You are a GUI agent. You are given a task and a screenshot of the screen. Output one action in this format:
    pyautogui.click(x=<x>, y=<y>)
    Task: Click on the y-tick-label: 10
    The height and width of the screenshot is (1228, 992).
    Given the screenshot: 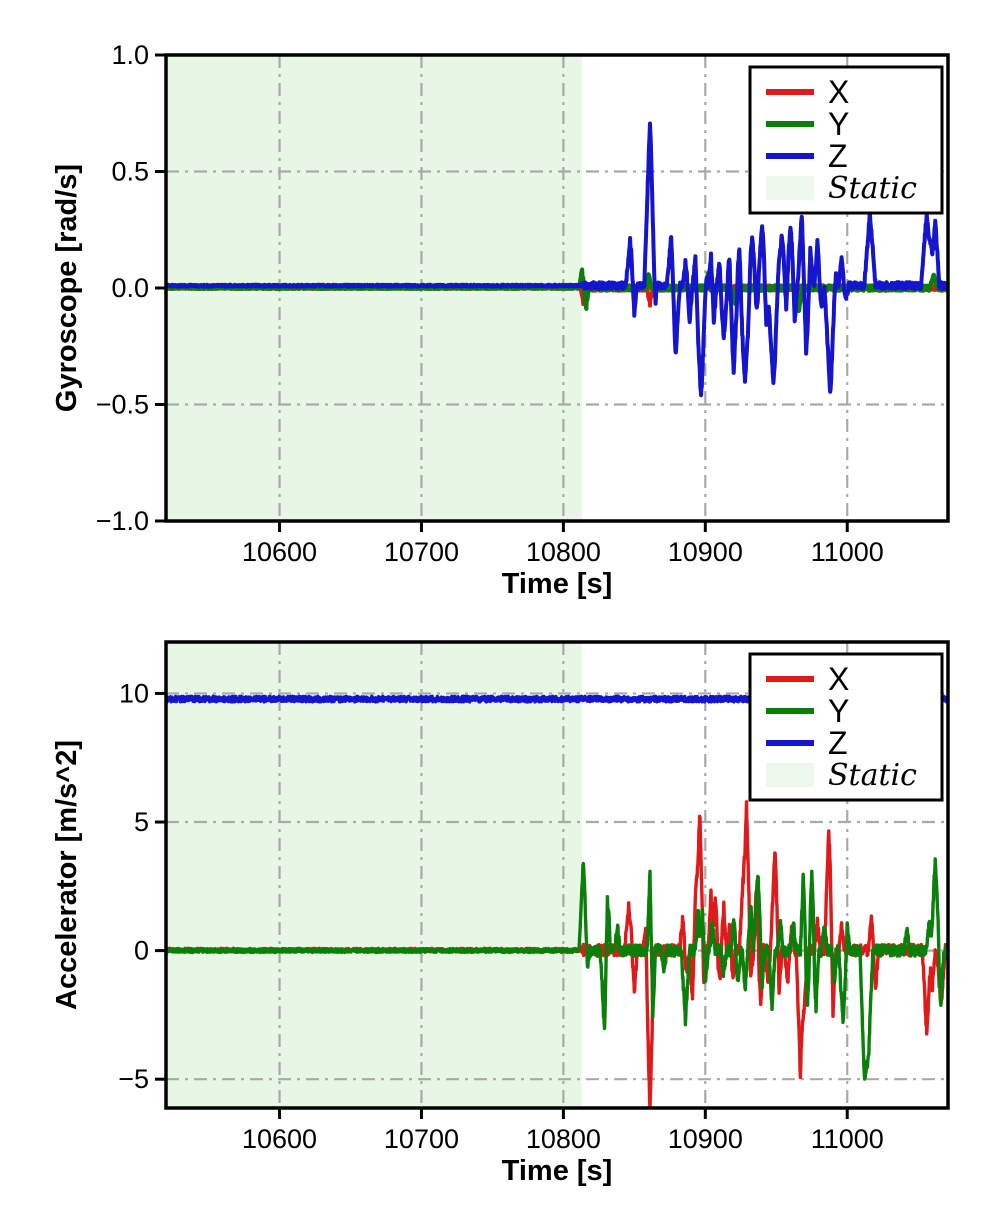 What is the action you would take?
    pyautogui.click(x=134, y=693)
    